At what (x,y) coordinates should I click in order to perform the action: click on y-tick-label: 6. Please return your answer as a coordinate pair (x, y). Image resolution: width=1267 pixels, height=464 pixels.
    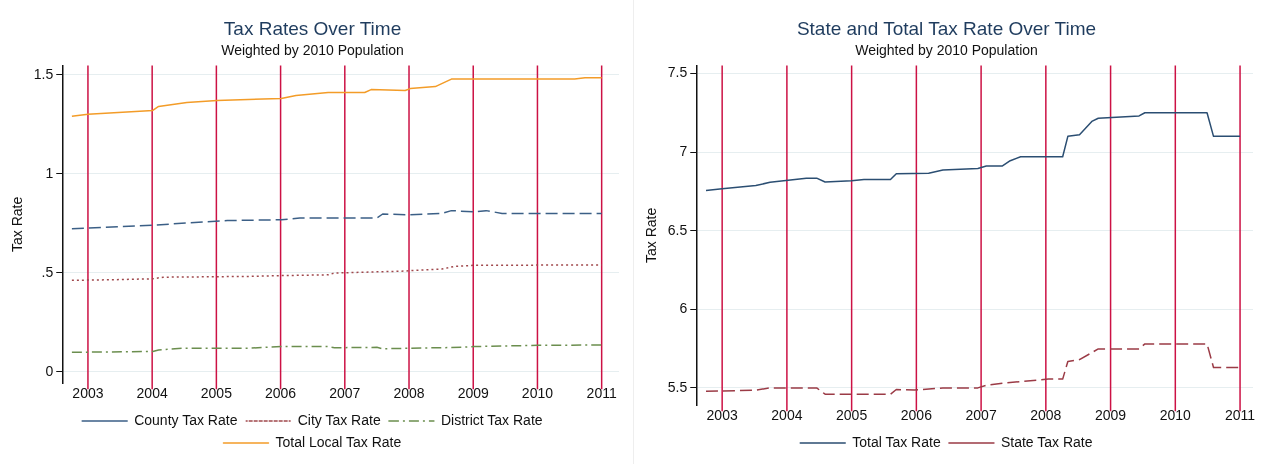
    Looking at the image, I should click on (683, 308).